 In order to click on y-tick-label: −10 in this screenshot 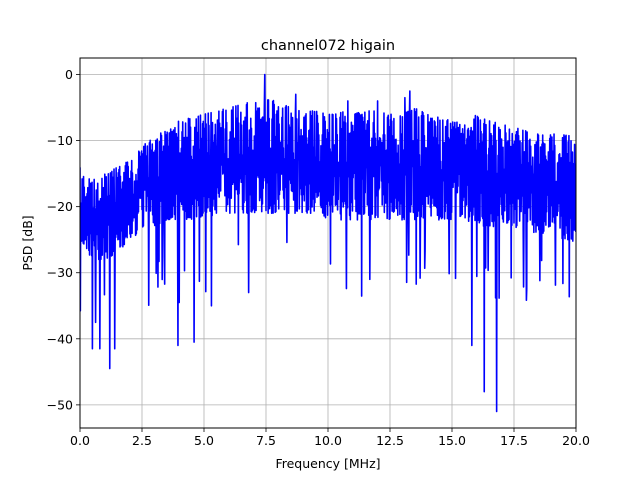, I will do `click(60, 140)`.